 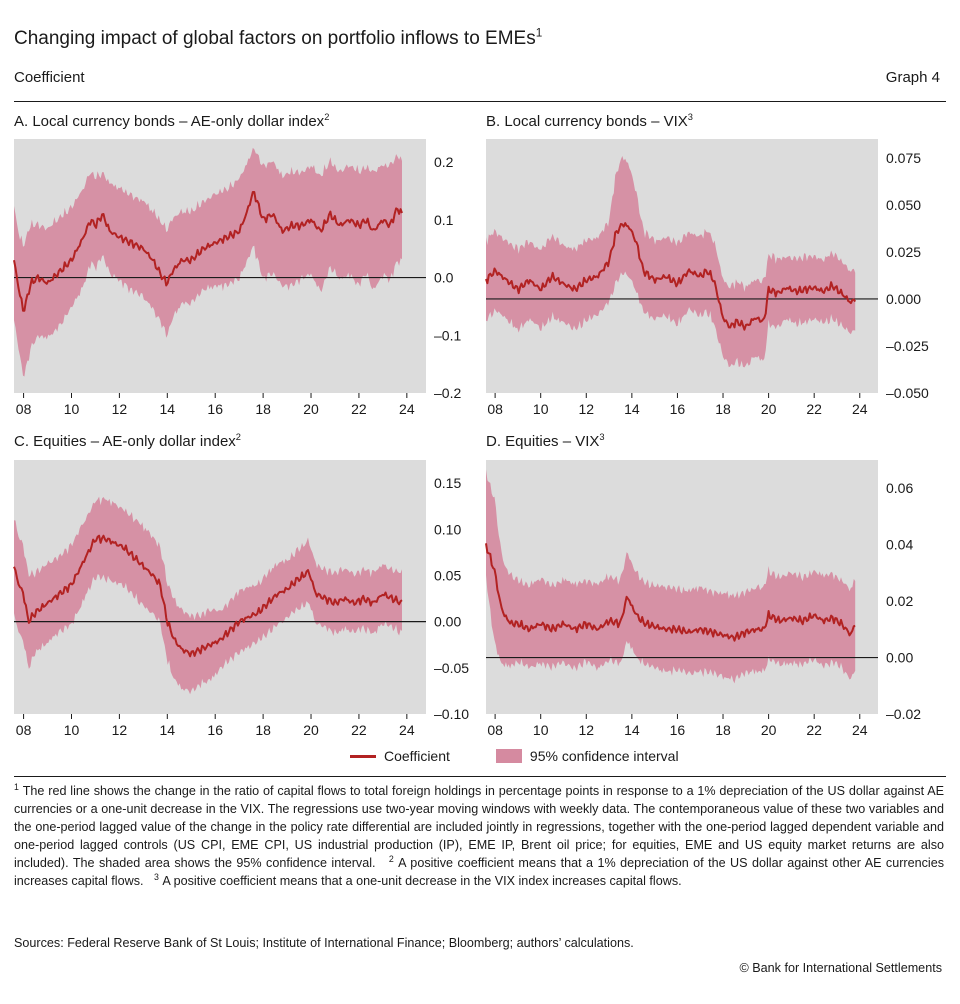 What do you see at coordinates (127, 441) in the screenshot?
I see `panel-c-title: C. Equities – AE-only dollar index2` at bounding box center [127, 441].